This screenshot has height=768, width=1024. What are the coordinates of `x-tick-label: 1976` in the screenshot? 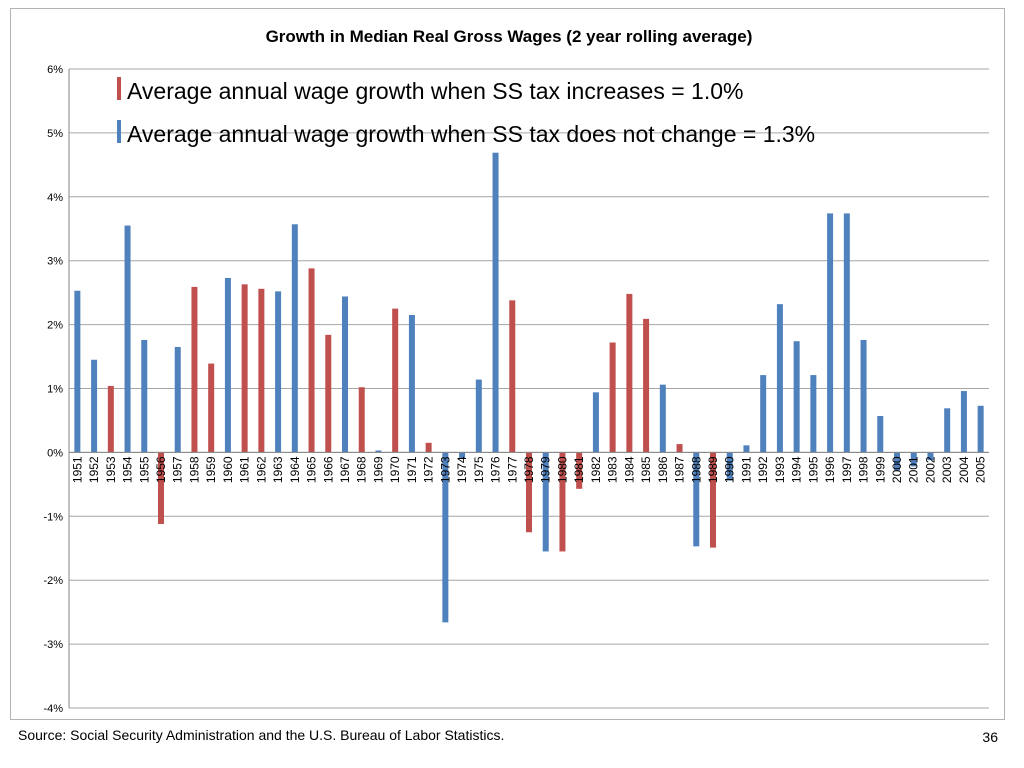 It's located at (496, 469).